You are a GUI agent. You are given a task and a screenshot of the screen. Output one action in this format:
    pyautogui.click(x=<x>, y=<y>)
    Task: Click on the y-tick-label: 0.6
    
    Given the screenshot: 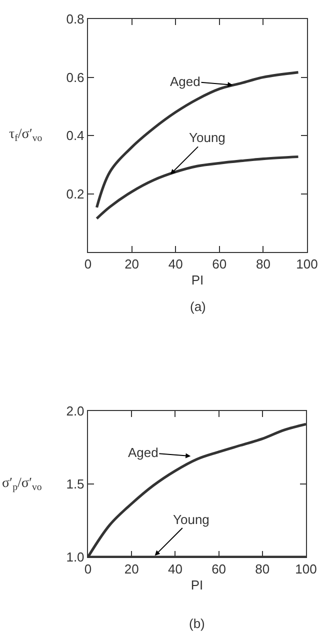 What is the action you would take?
    pyautogui.click(x=75, y=77)
    